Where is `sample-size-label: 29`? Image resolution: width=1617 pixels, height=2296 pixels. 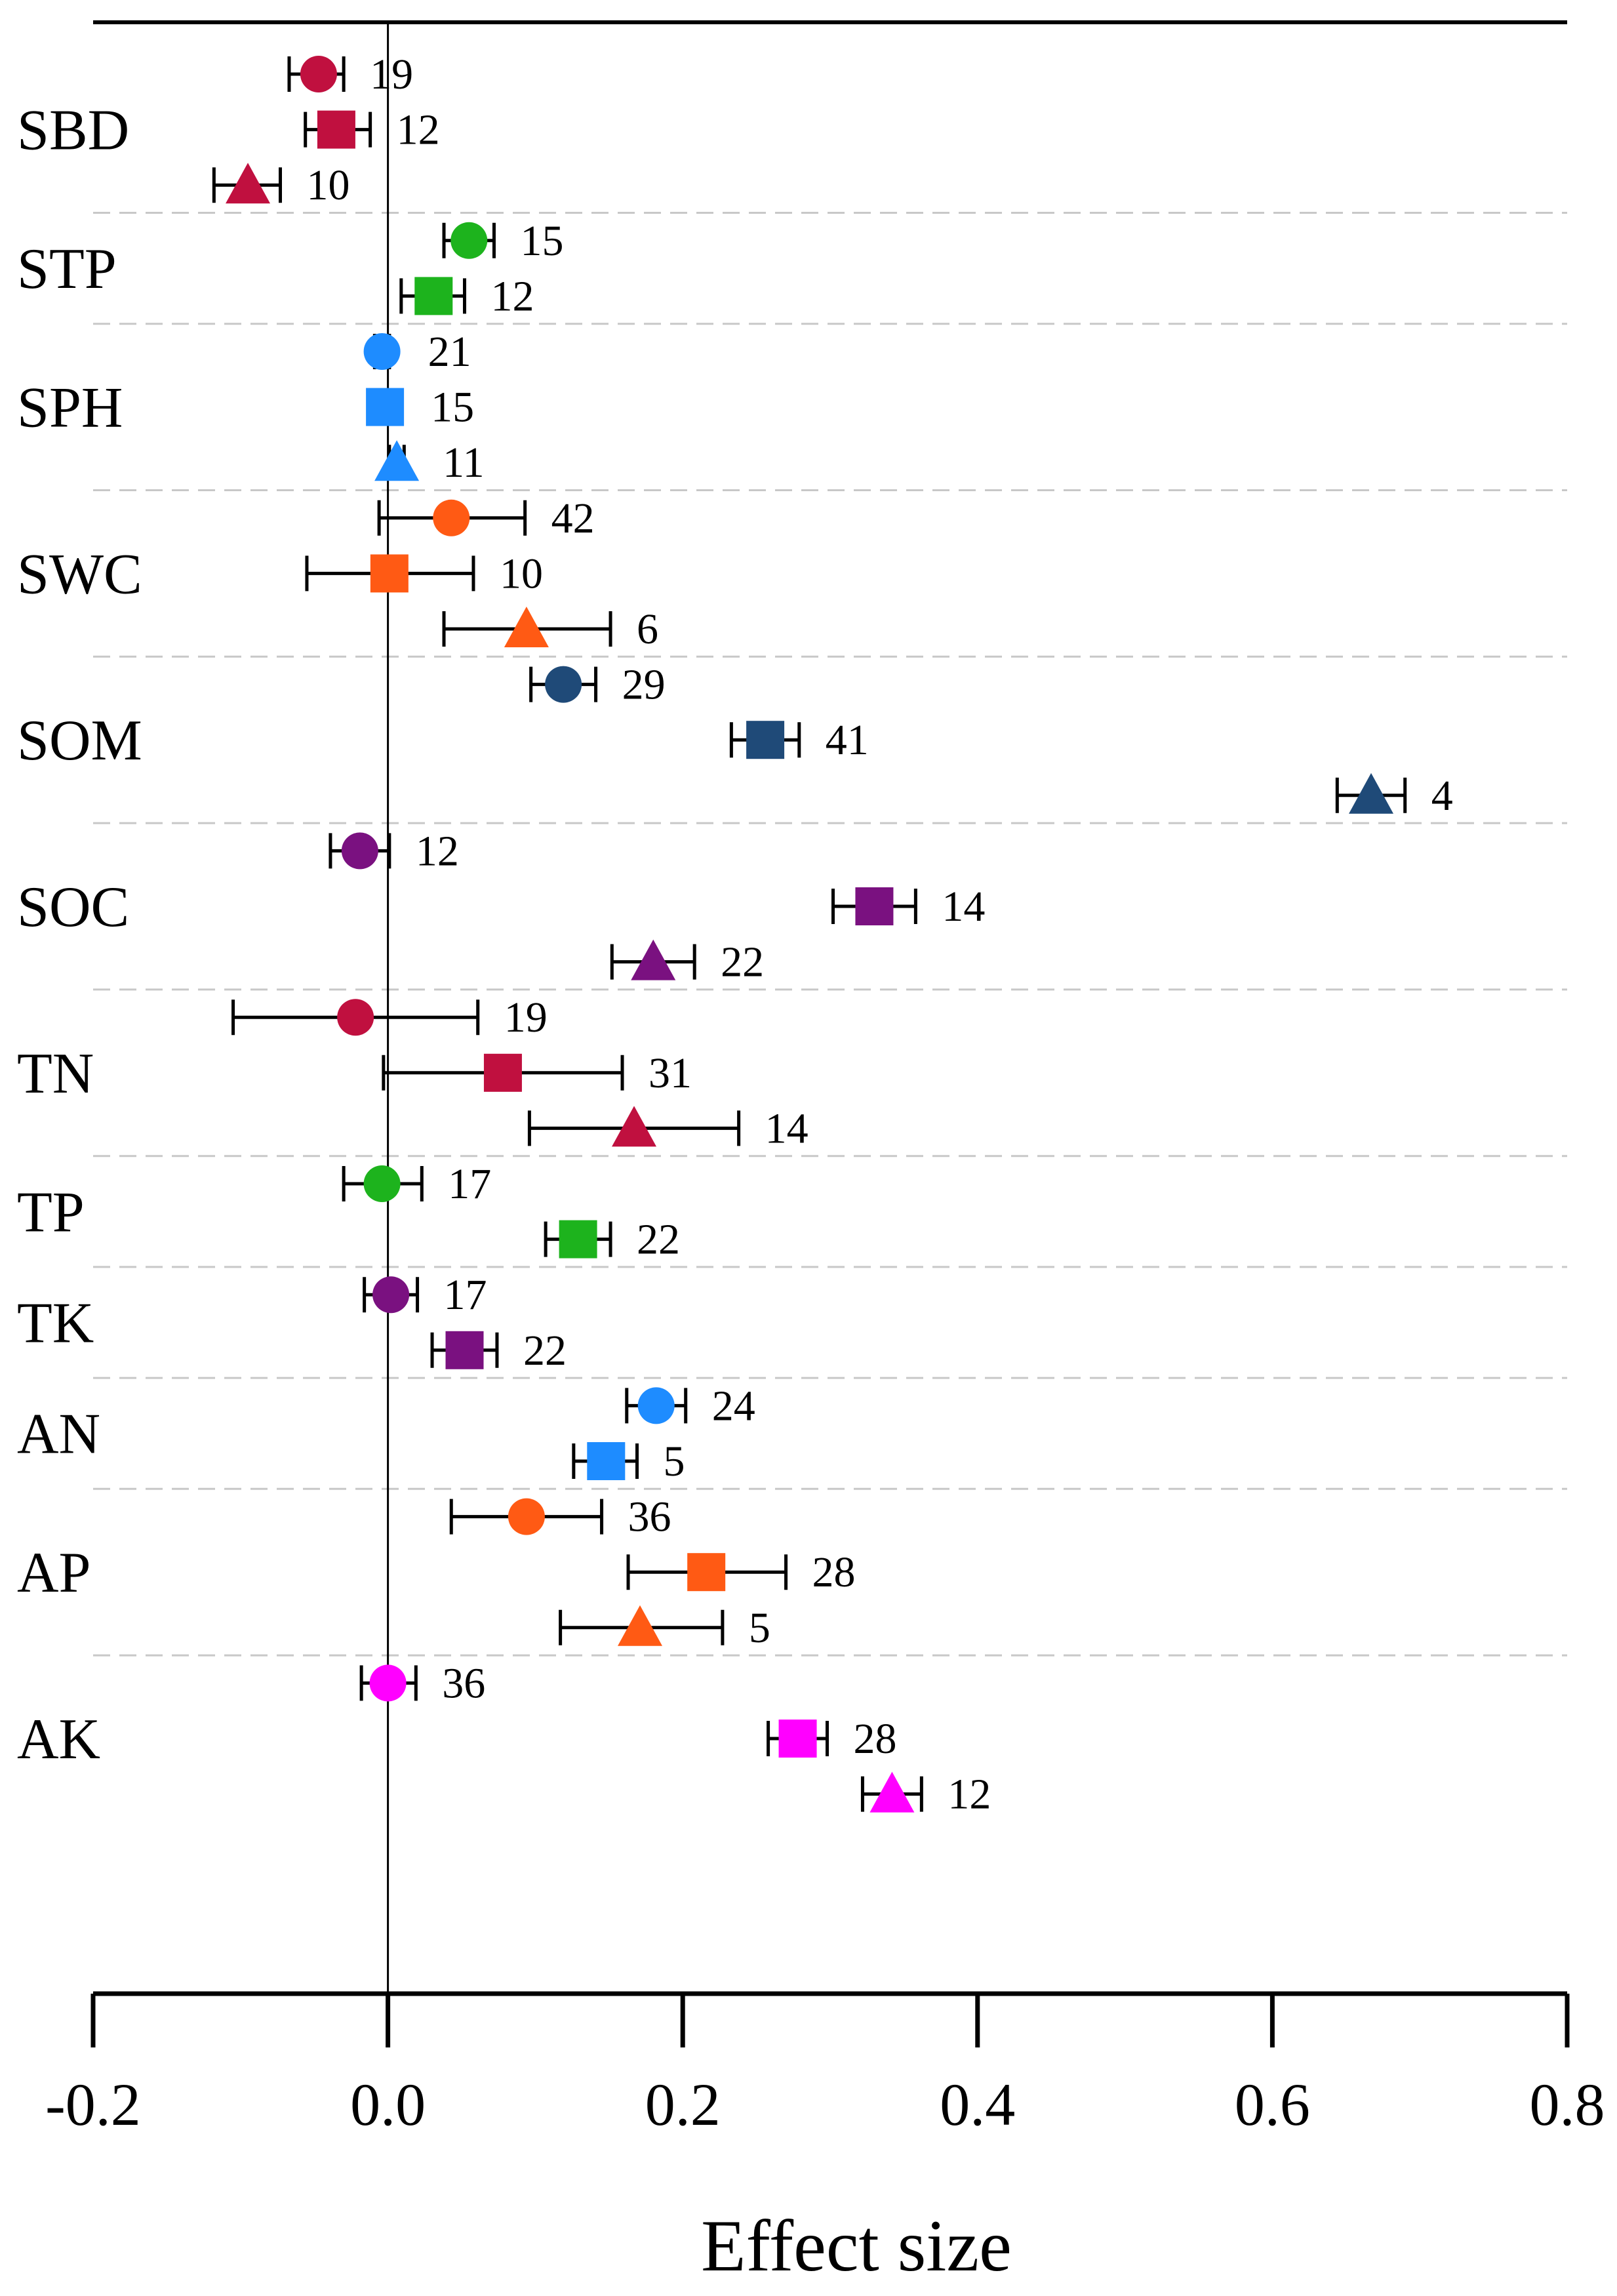
sample-size-label: 29 is located at coordinates (644, 685).